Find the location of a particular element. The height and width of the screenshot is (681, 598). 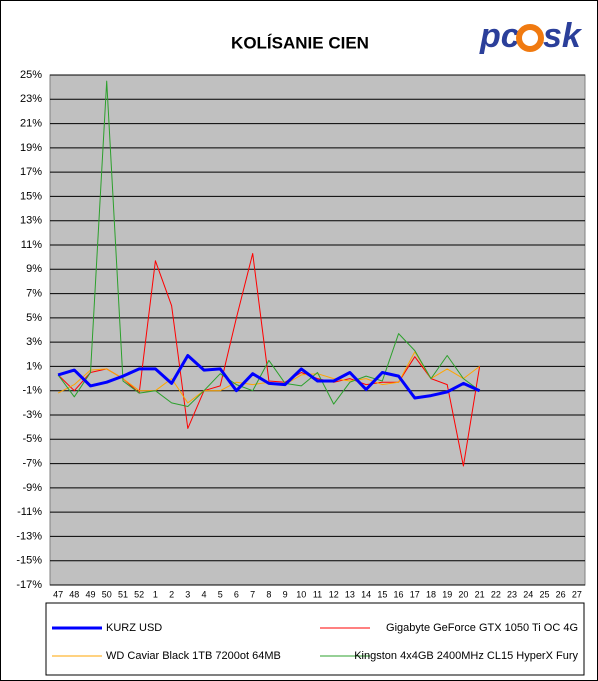

x-tick-label: 10 is located at coordinates (301, 594).